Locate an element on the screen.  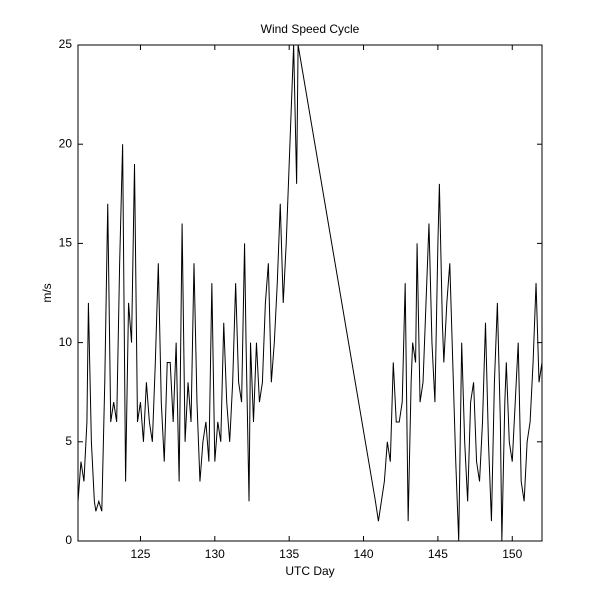
y-tick-label: 15 is located at coordinates (66, 243).